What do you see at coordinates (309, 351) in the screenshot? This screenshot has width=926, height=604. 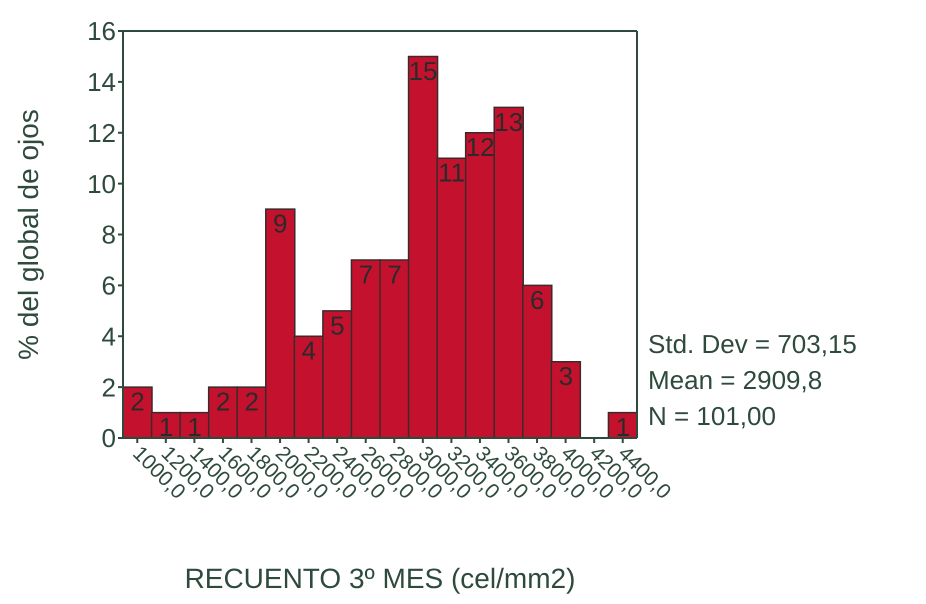 I see `data-label: 4` at bounding box center [309, 351].